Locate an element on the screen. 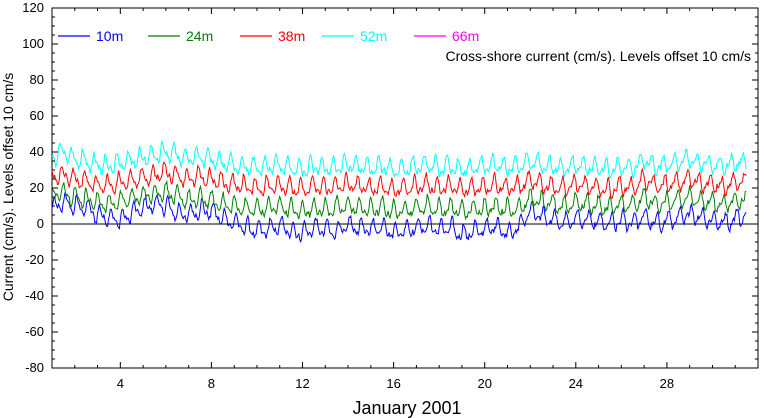 The image size is (765, 418). legend-label-24m: 24m is located at coordinates (199, 36).